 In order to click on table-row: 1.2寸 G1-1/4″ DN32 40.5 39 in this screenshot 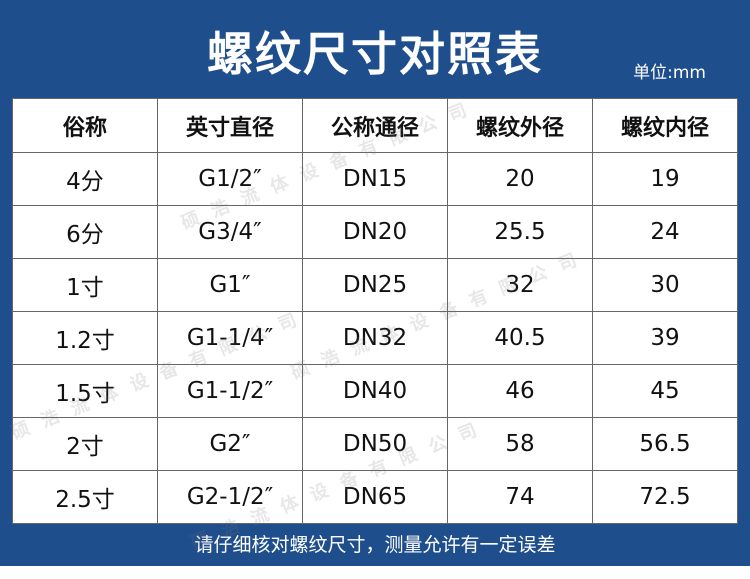, I will do `click(375, 338)`.